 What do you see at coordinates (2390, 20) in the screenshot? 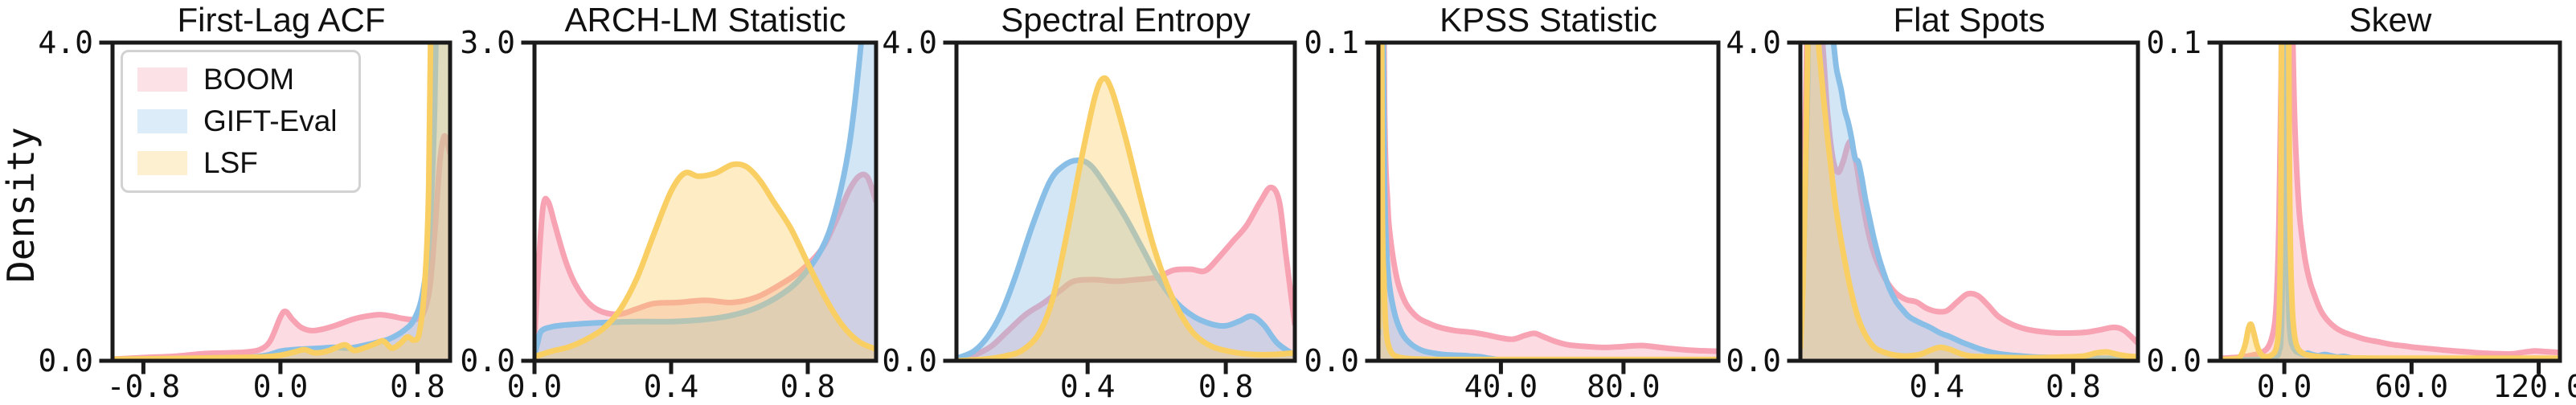
I see `panel-title-skew: Skew` at bounding box center [2390, 20].